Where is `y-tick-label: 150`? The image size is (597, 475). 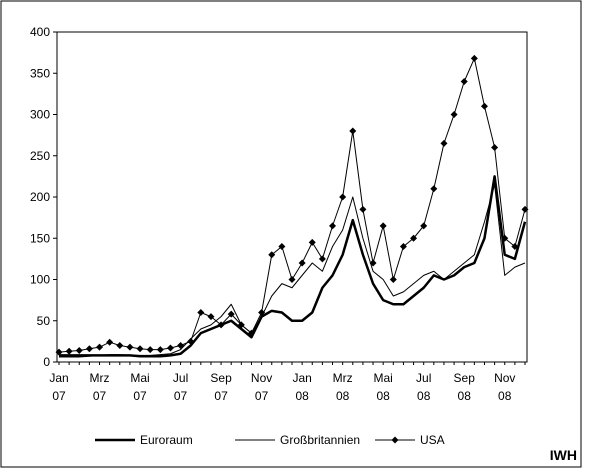 y-tick-label: 150 is located at coordinates (40, 238).